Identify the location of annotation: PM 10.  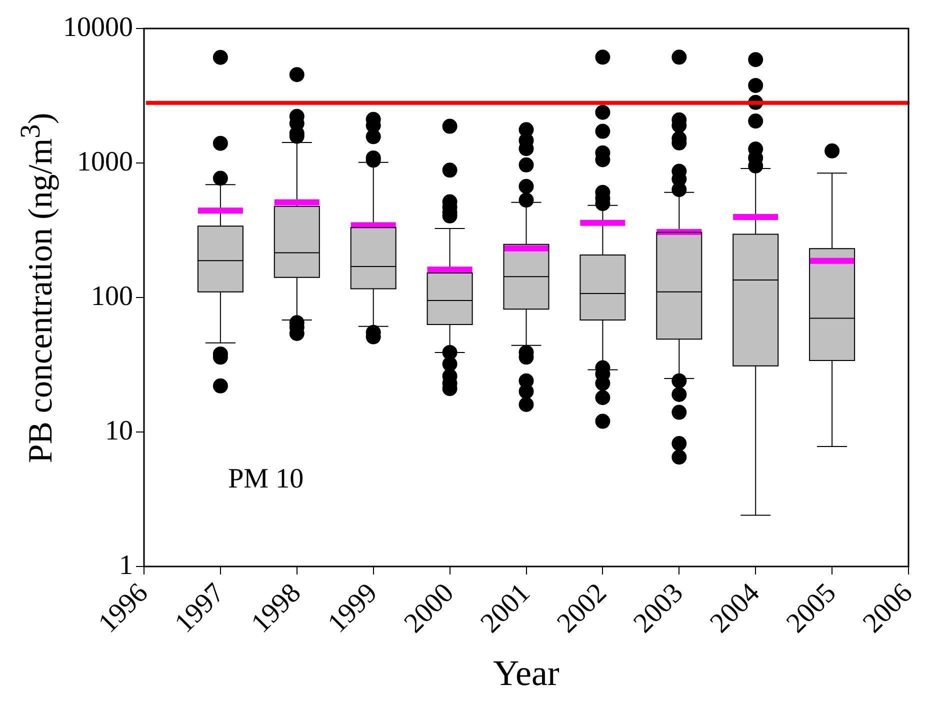
(266, 479).